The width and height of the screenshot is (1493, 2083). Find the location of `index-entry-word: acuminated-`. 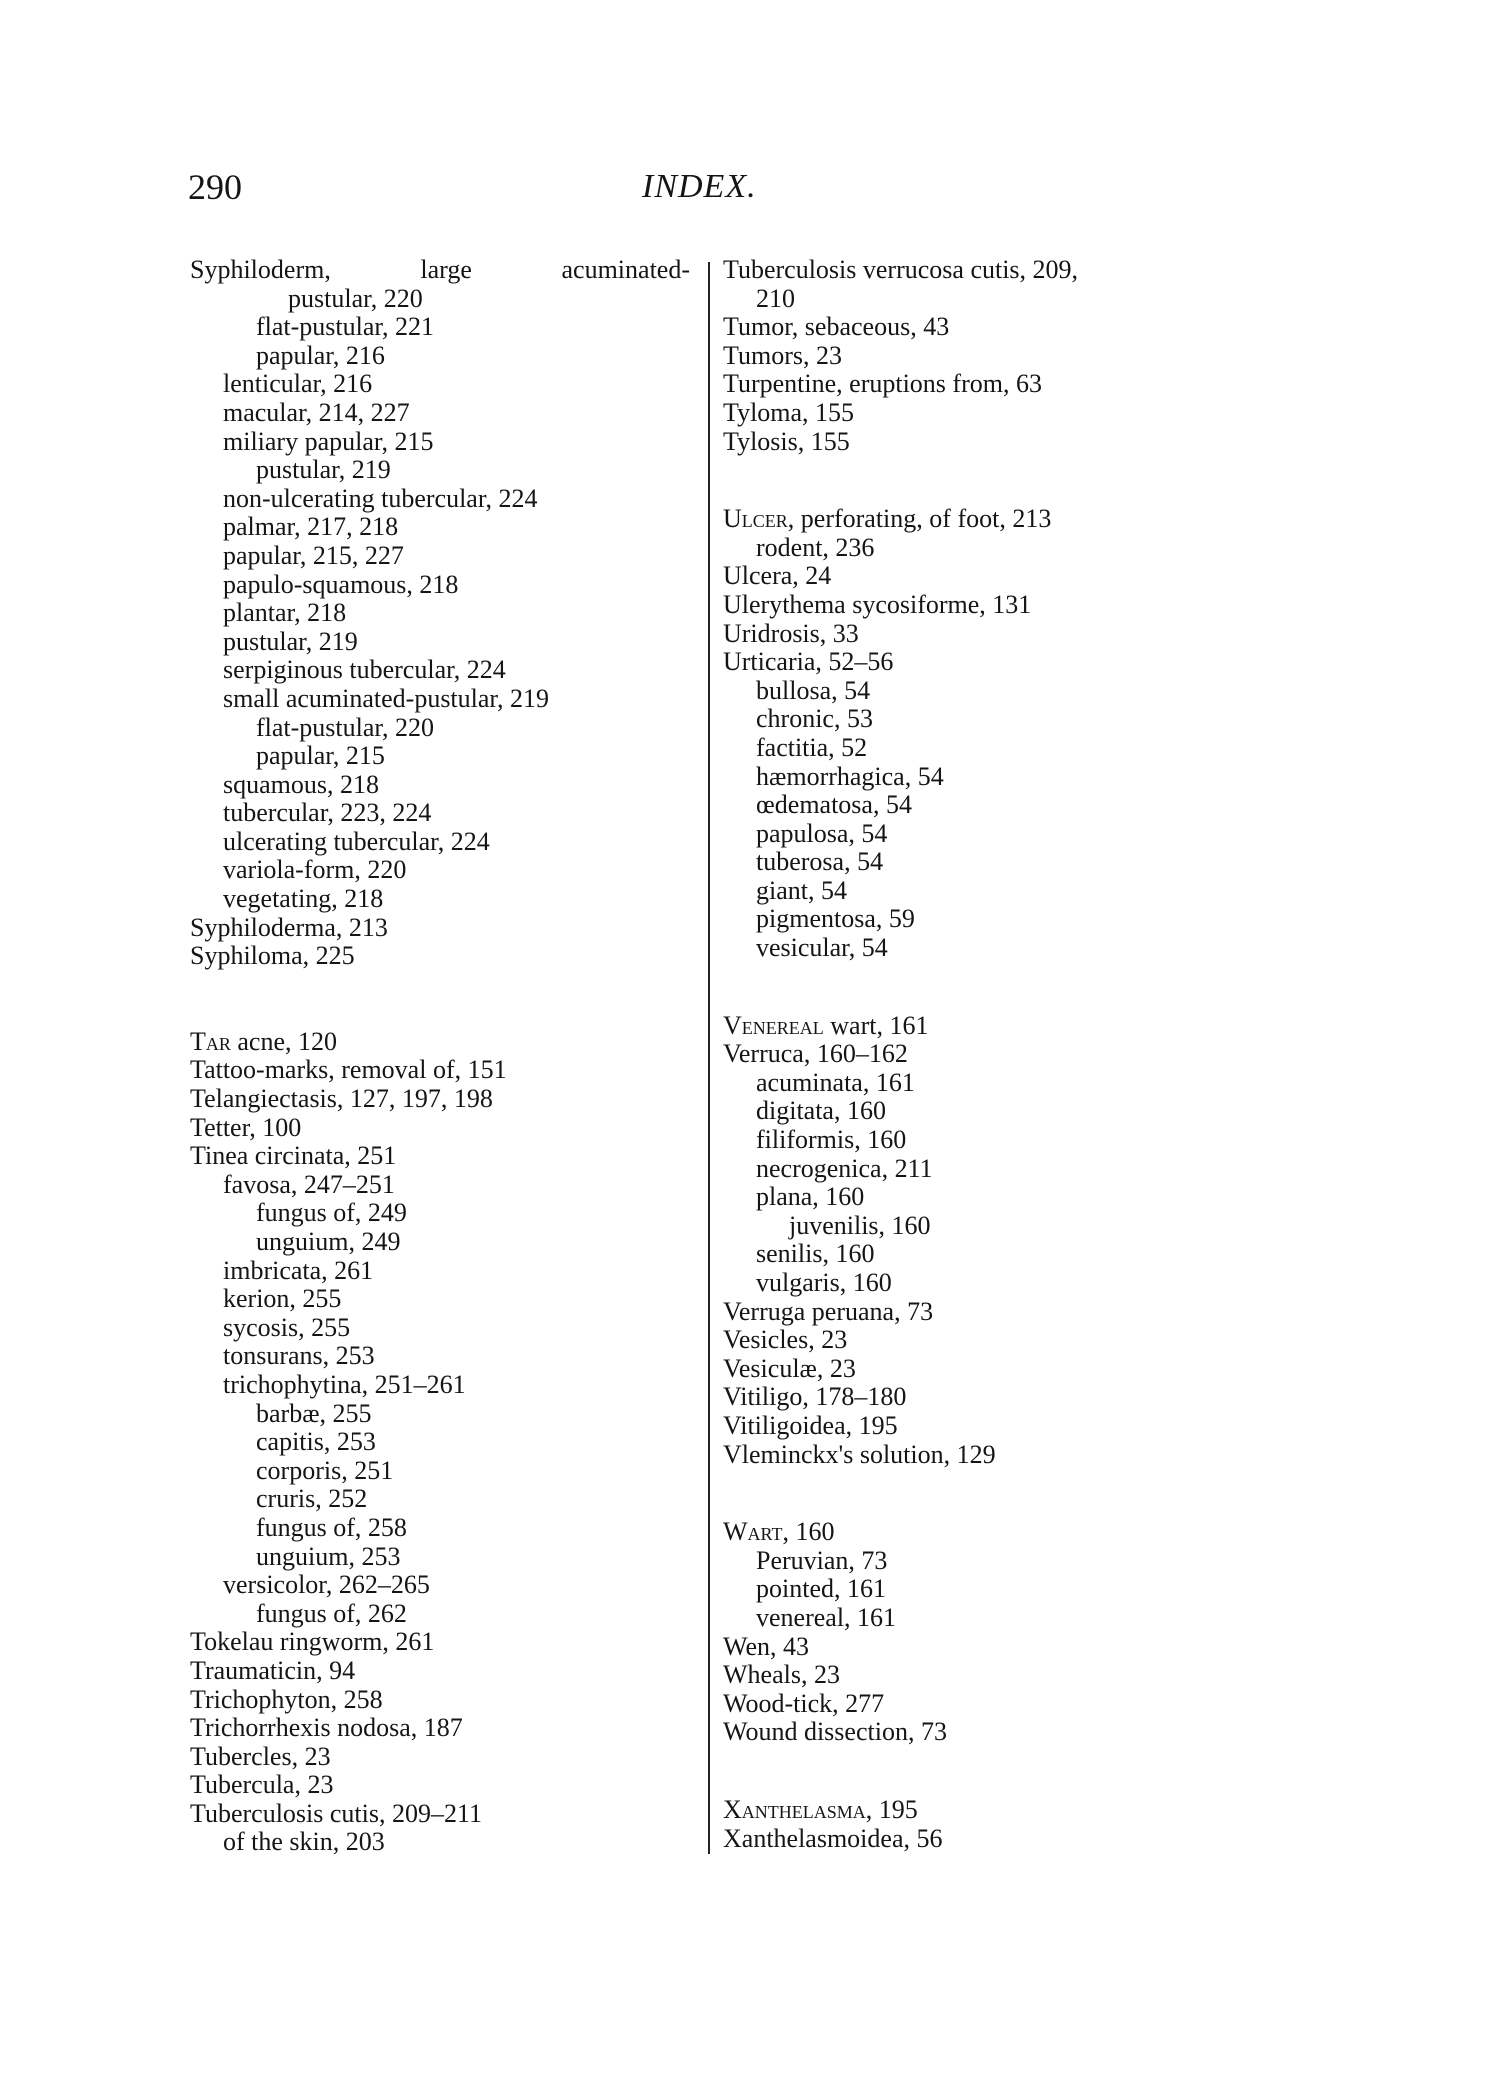

index-entry-word: acuminated- is located at coordinates (626, 269).